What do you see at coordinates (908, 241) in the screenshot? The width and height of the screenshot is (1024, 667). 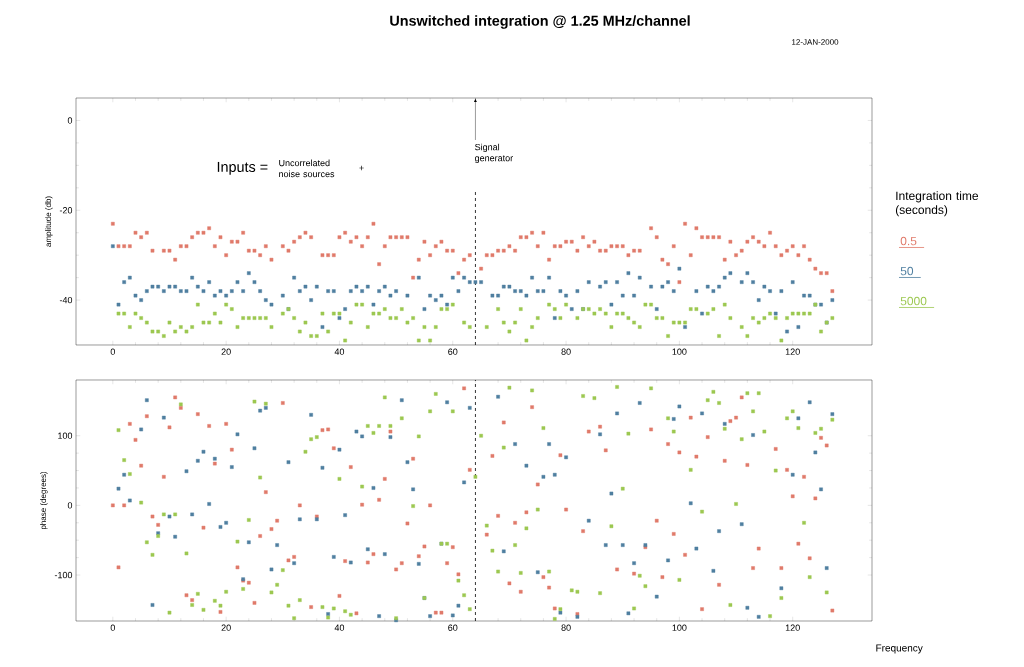 I see `text: 0.5` at bounding box center [908, 241].